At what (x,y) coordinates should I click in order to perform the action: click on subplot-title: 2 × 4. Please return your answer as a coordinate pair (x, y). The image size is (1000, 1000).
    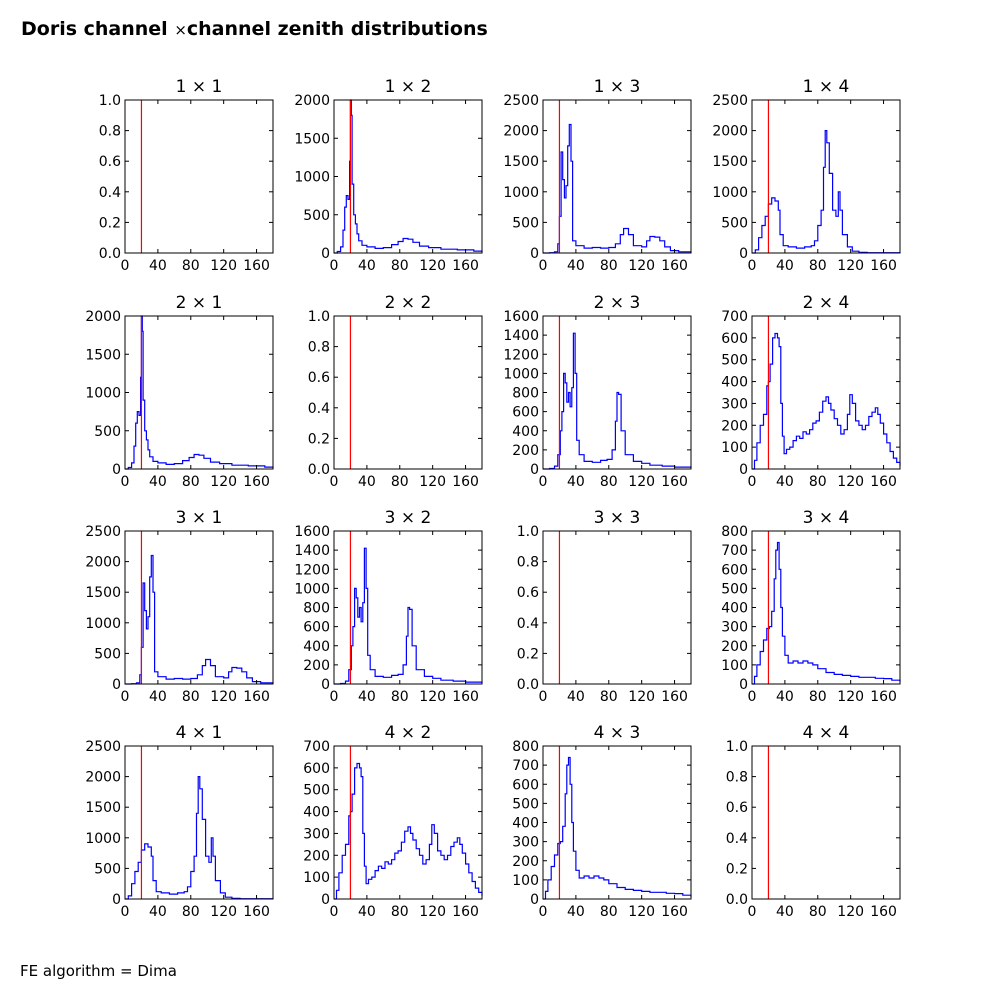
    Looking at the image, I should click on (826, 303).